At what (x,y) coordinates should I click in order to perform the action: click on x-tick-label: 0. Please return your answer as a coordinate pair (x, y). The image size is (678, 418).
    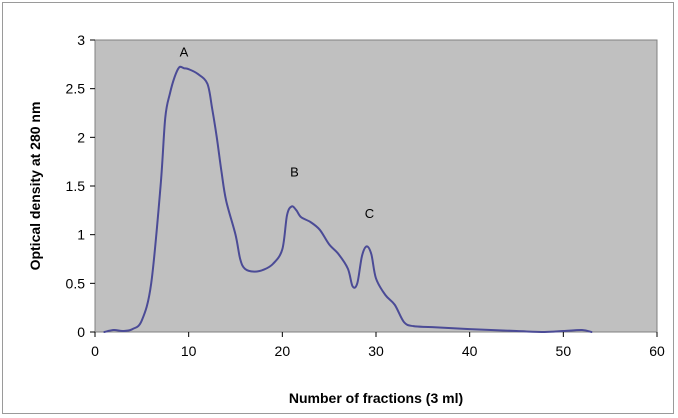
    Looking at the image, I should click on (95, 351).